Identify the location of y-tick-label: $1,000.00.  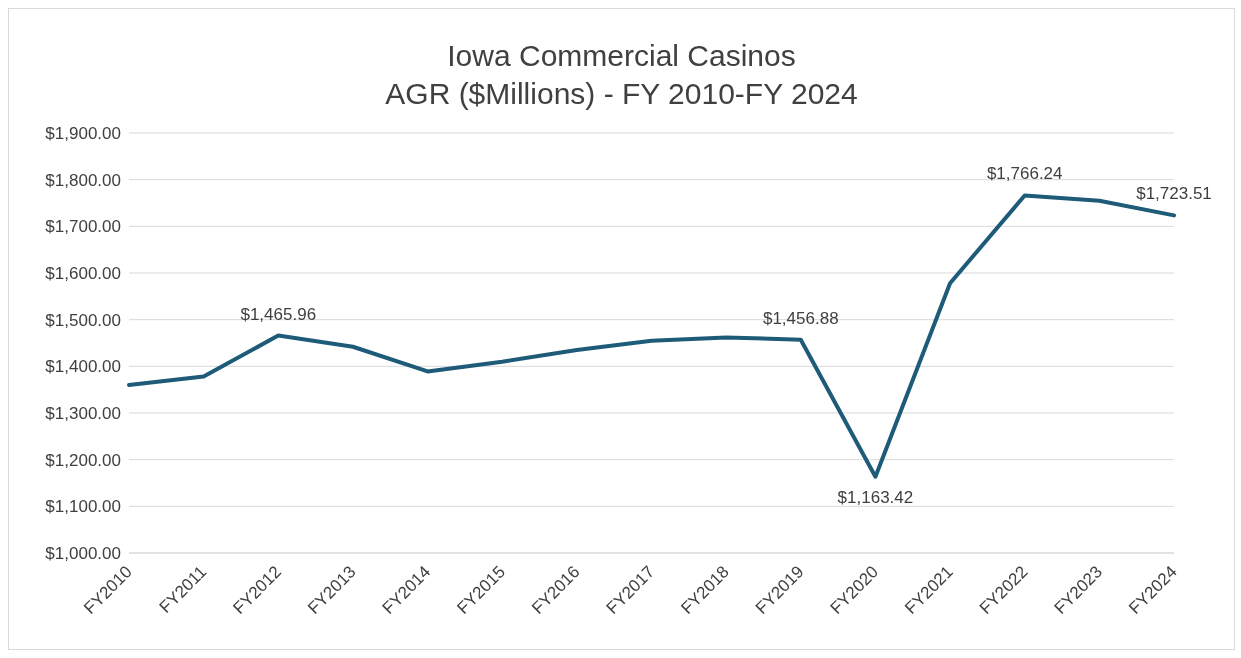
(83, 554).